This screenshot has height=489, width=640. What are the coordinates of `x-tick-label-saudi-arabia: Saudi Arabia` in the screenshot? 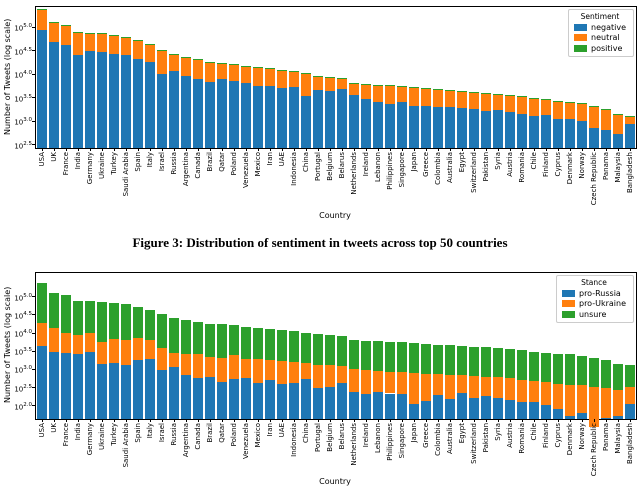 It's located at (125, 445).